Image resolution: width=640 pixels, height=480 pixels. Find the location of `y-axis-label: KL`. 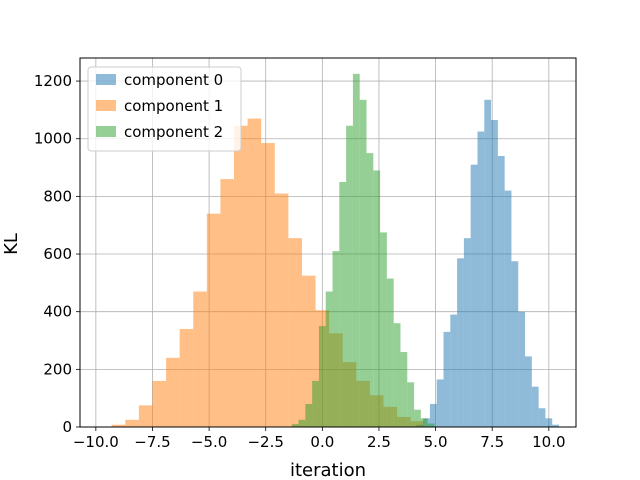

y-axis-label: KL is located at coordinates (11, 244).